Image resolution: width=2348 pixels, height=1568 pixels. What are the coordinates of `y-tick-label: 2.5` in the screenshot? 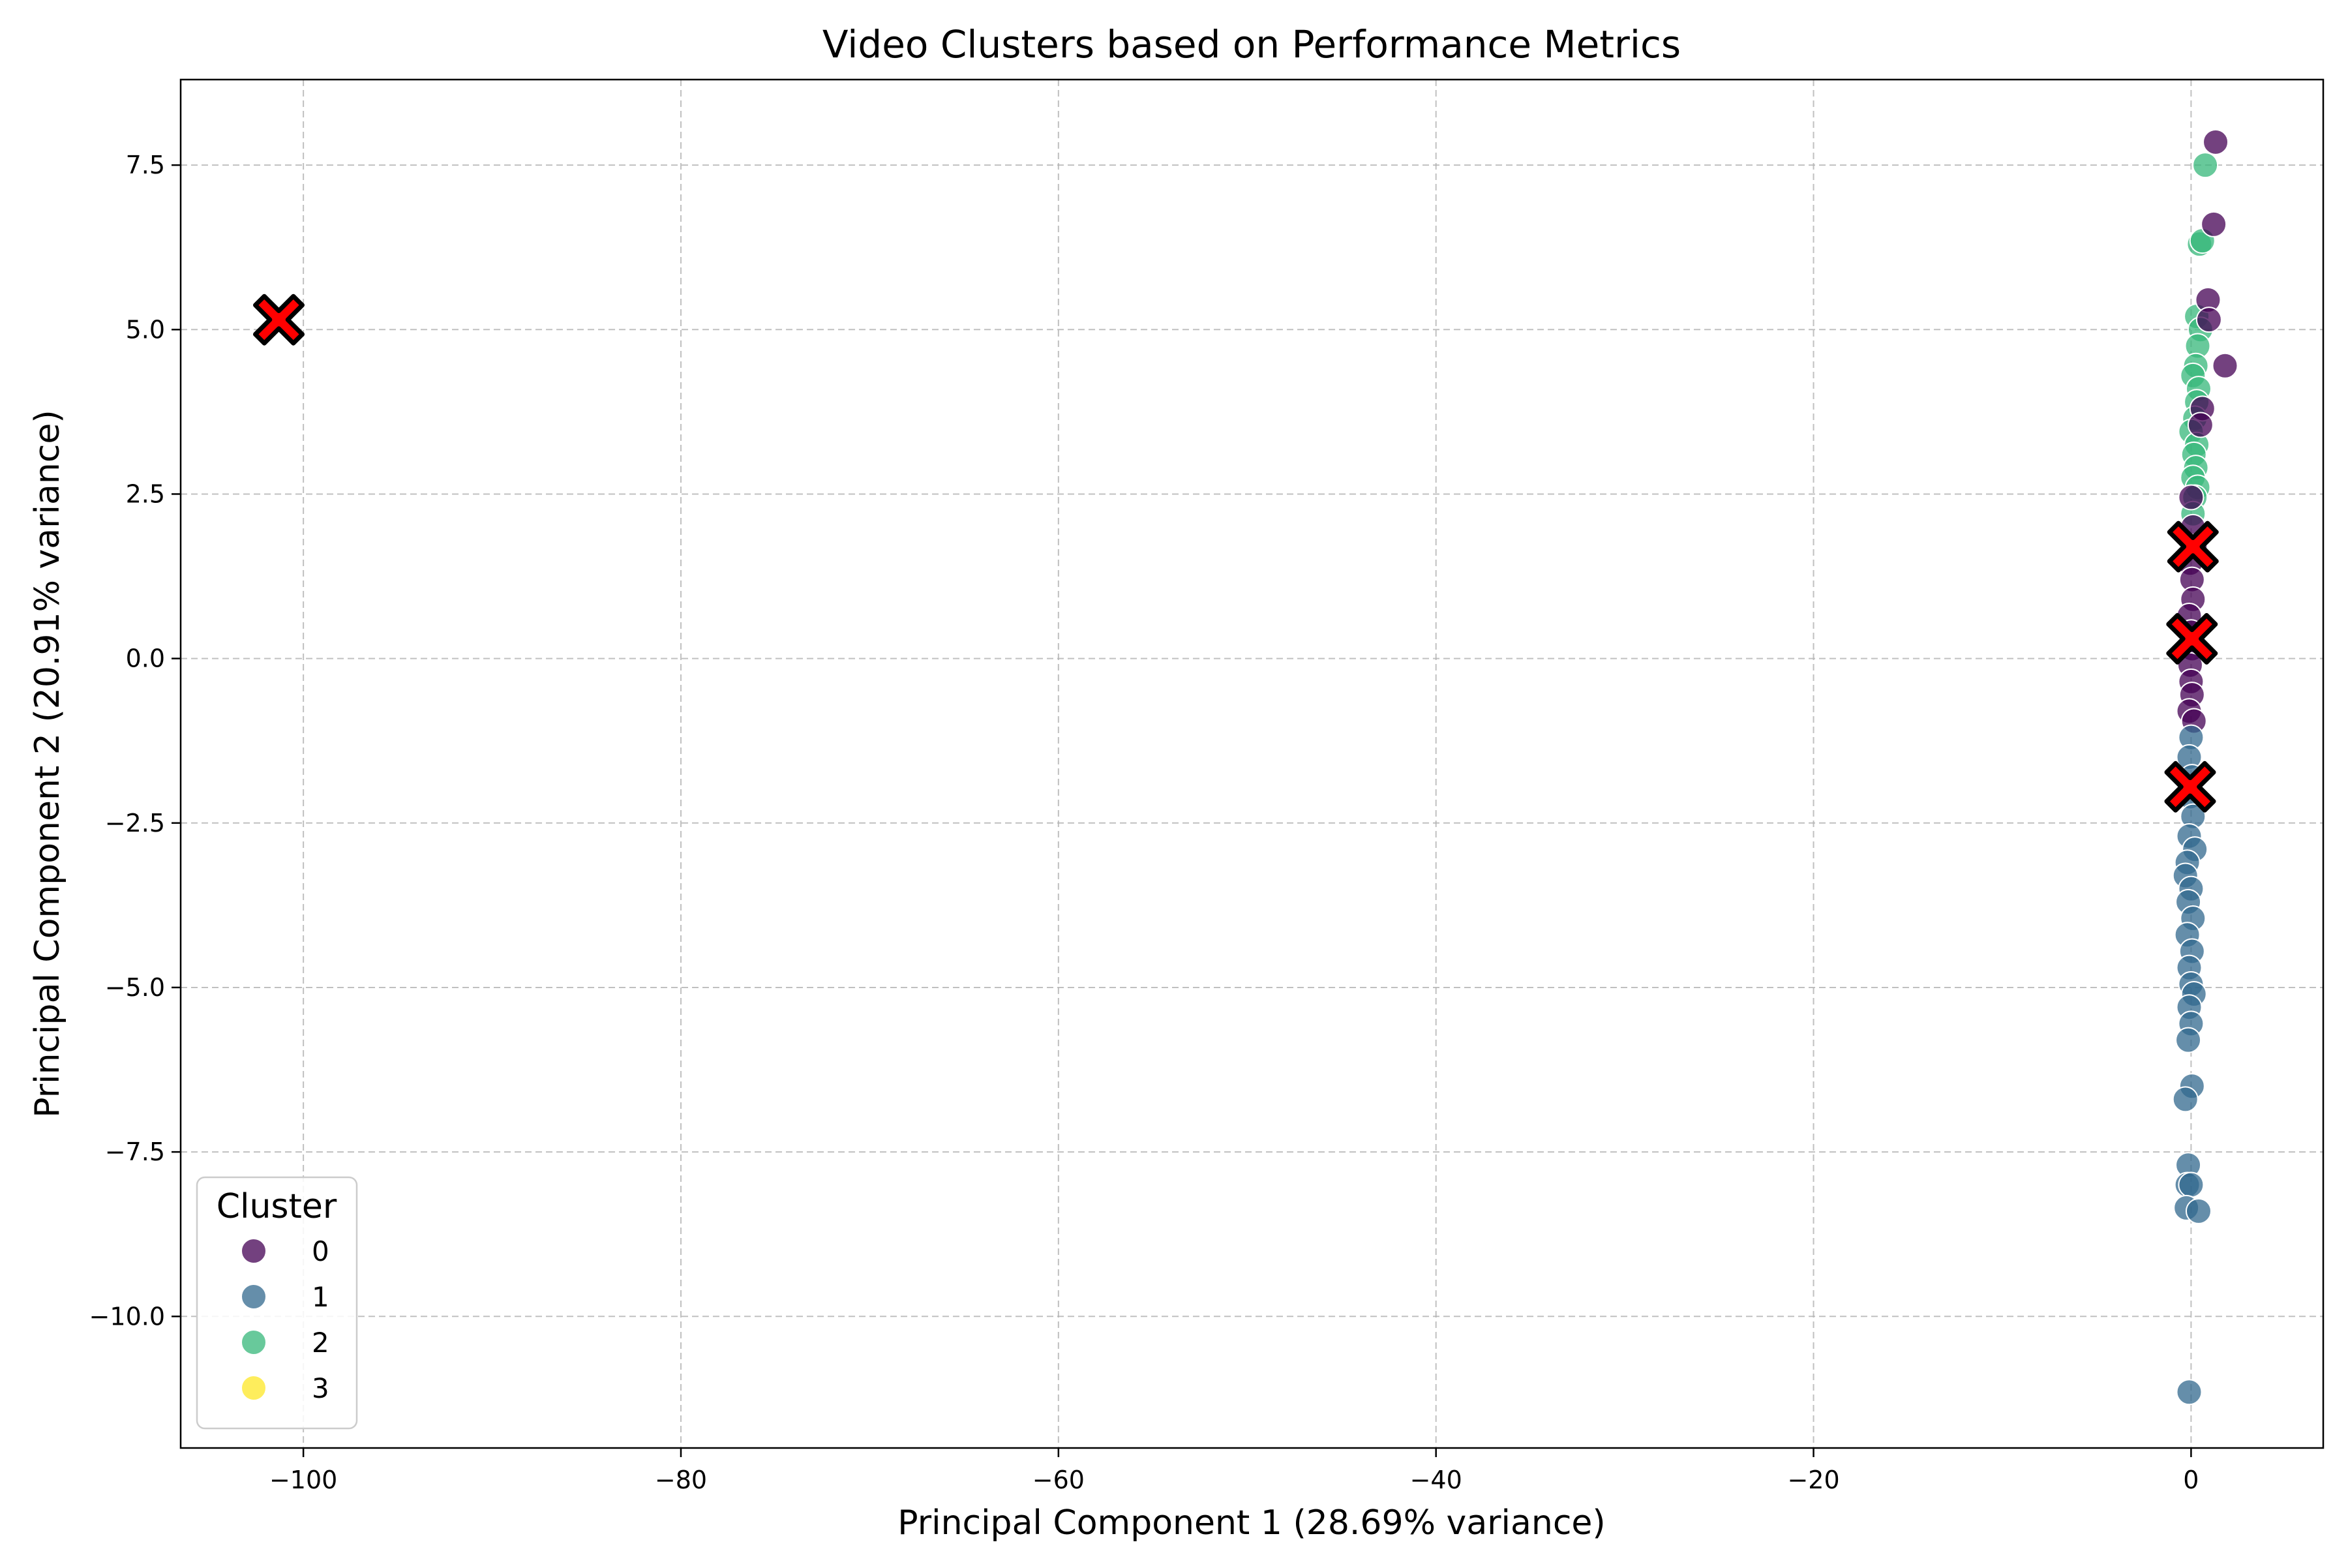 It's located at (146, 493).